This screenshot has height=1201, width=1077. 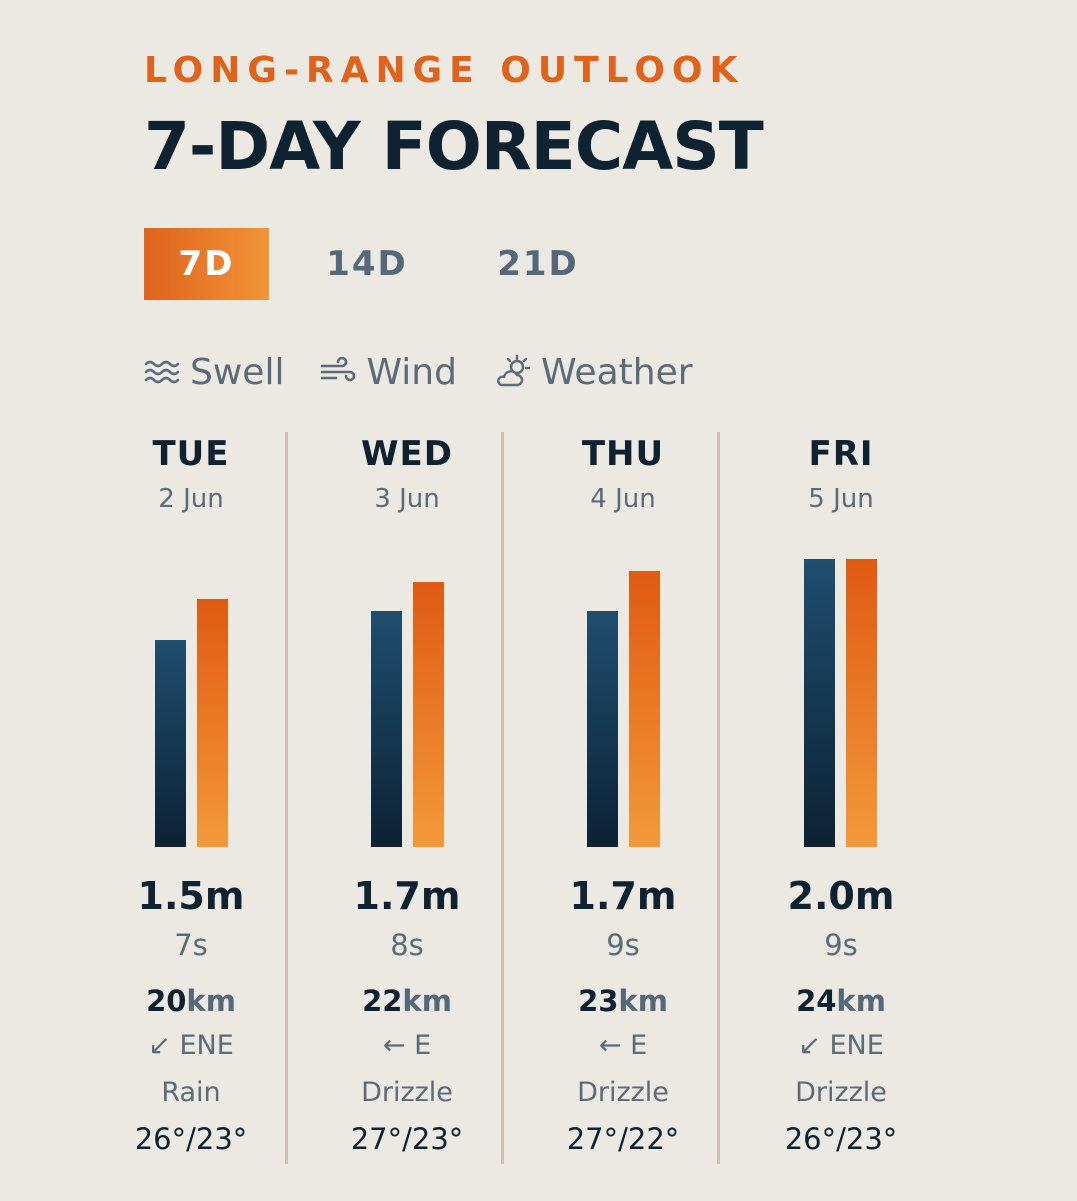 What do you see at coordinates (407, 1139) in the screenshot?
I see `temperature-range: 27°/23°` at bounding box center [407, 1139].